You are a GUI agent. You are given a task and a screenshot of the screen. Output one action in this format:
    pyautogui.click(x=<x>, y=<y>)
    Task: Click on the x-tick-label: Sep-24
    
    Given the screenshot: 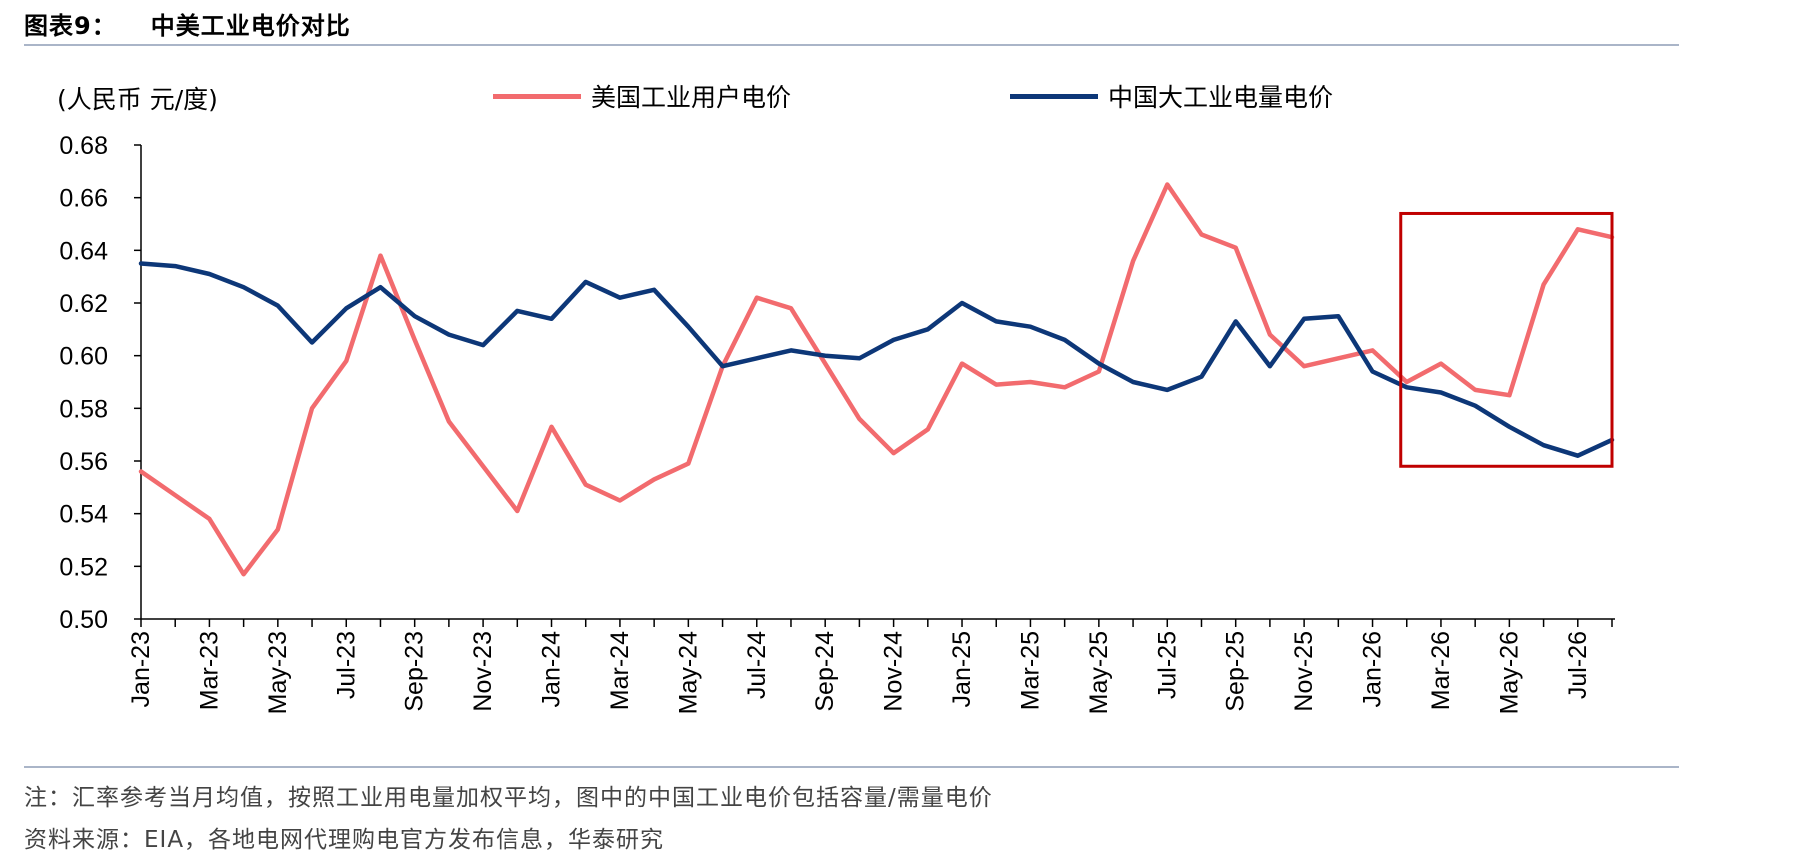 What is the action you would take?
    pyautogui.click(x=825, y=671)
    